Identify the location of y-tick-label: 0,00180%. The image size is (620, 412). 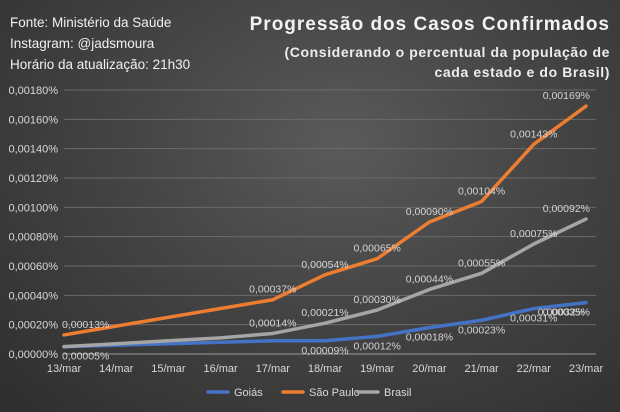
(33, 91).